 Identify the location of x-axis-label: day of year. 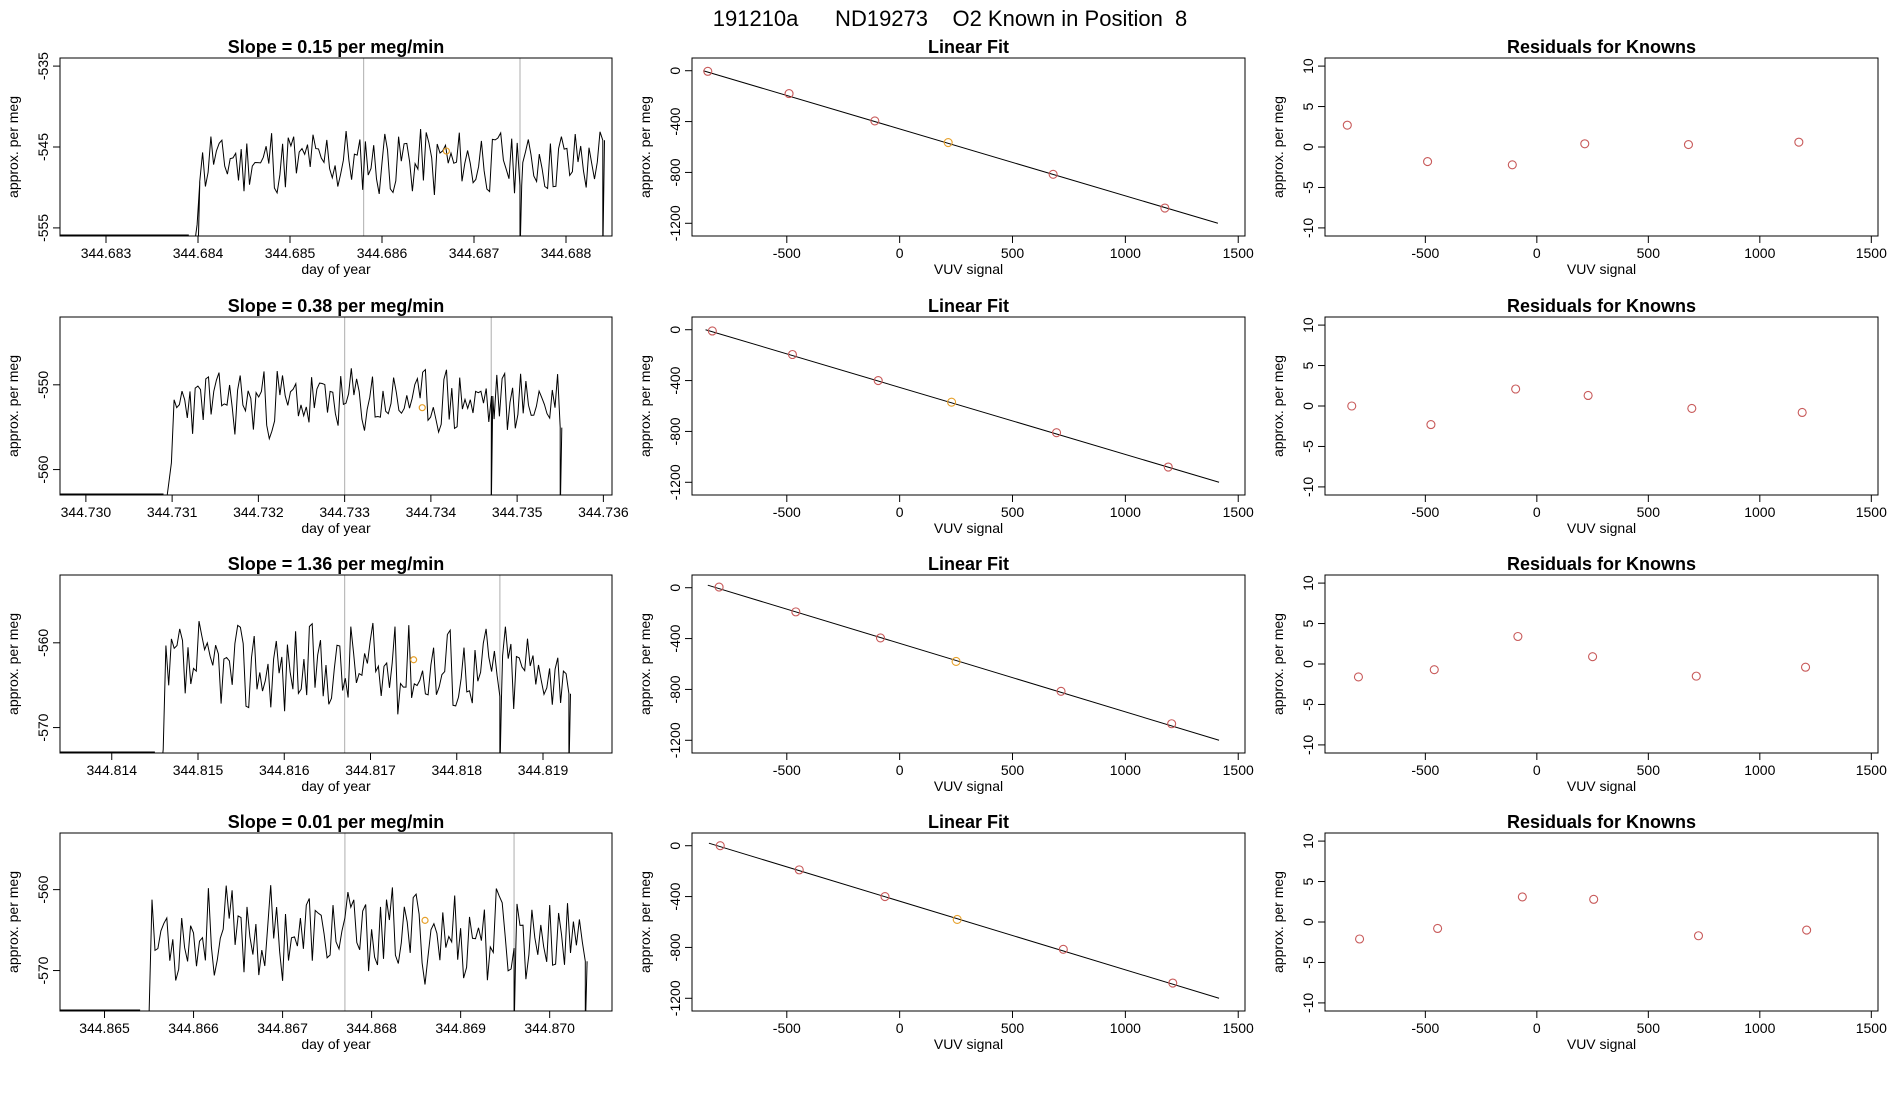
(336, 528).